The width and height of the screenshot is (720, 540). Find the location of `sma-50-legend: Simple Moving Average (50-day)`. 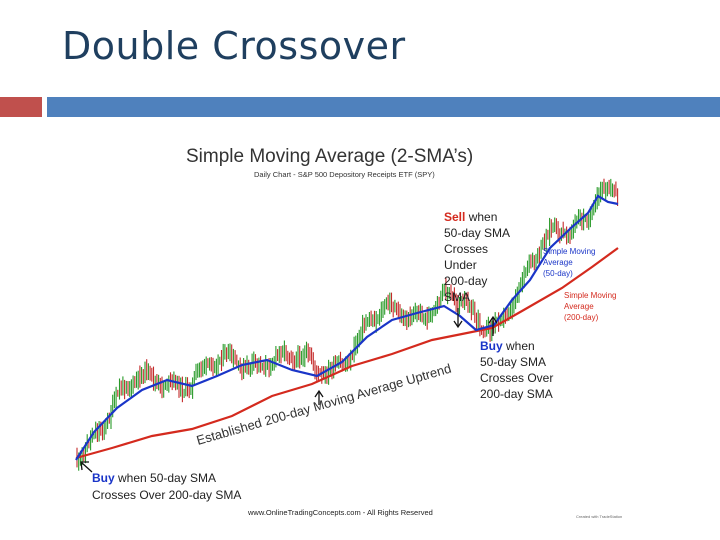

sma-50-legend: Simple Moving Average (50-day) is located at coordinates (570, 262).